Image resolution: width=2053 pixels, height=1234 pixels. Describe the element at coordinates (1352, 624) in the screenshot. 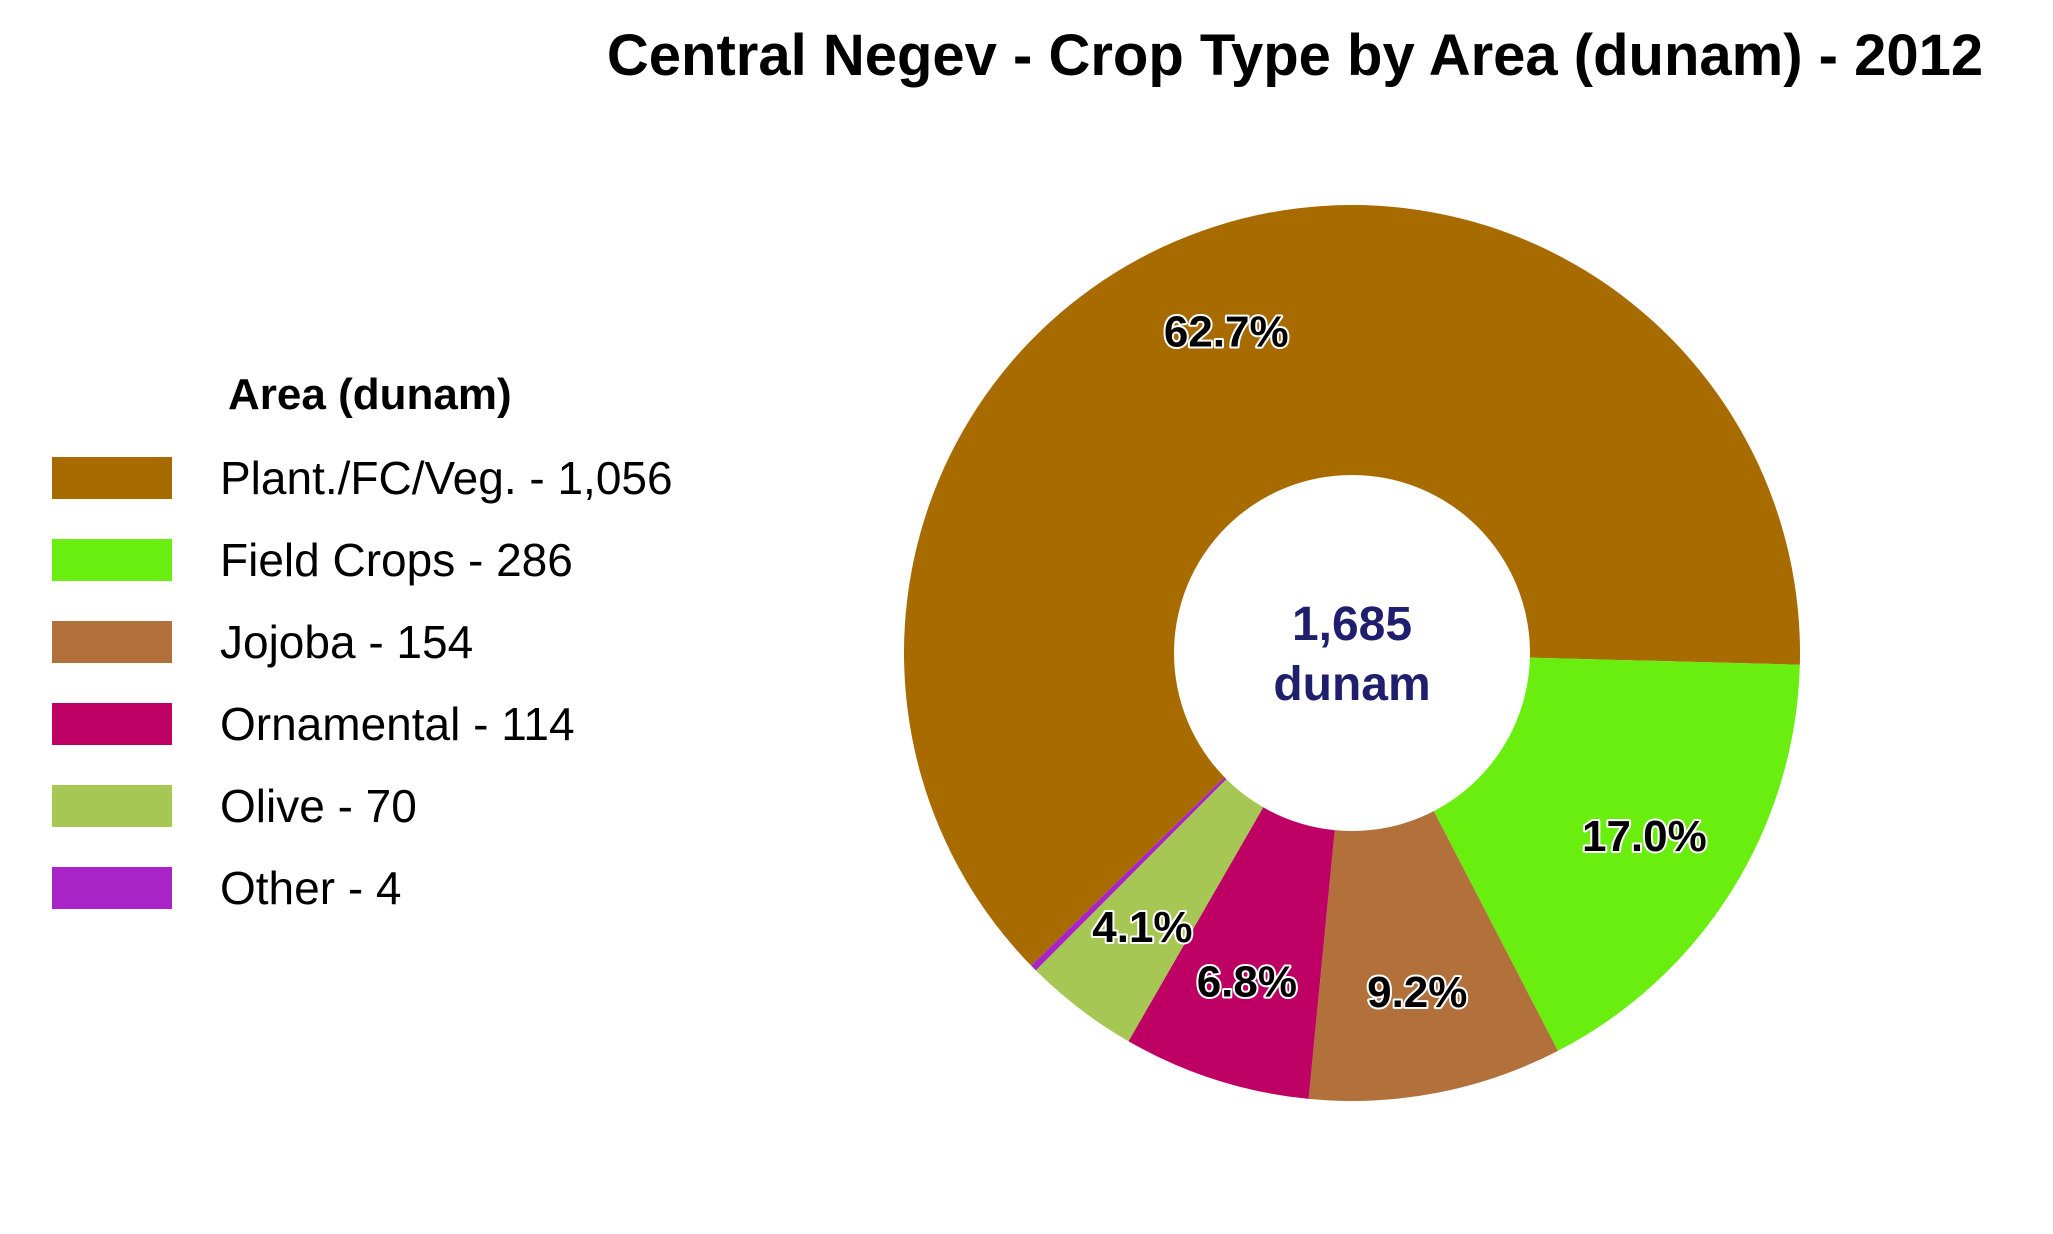

I see `center-total-value: 1,685` at that location.